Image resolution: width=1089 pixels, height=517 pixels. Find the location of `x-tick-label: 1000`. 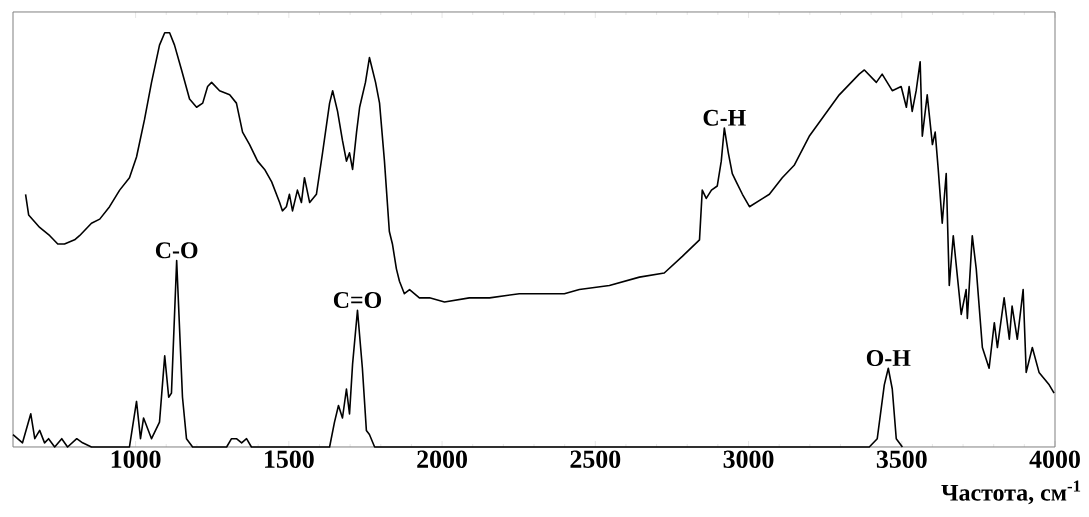

x-tick-label: 1000 is located at coordinates (136, 459).